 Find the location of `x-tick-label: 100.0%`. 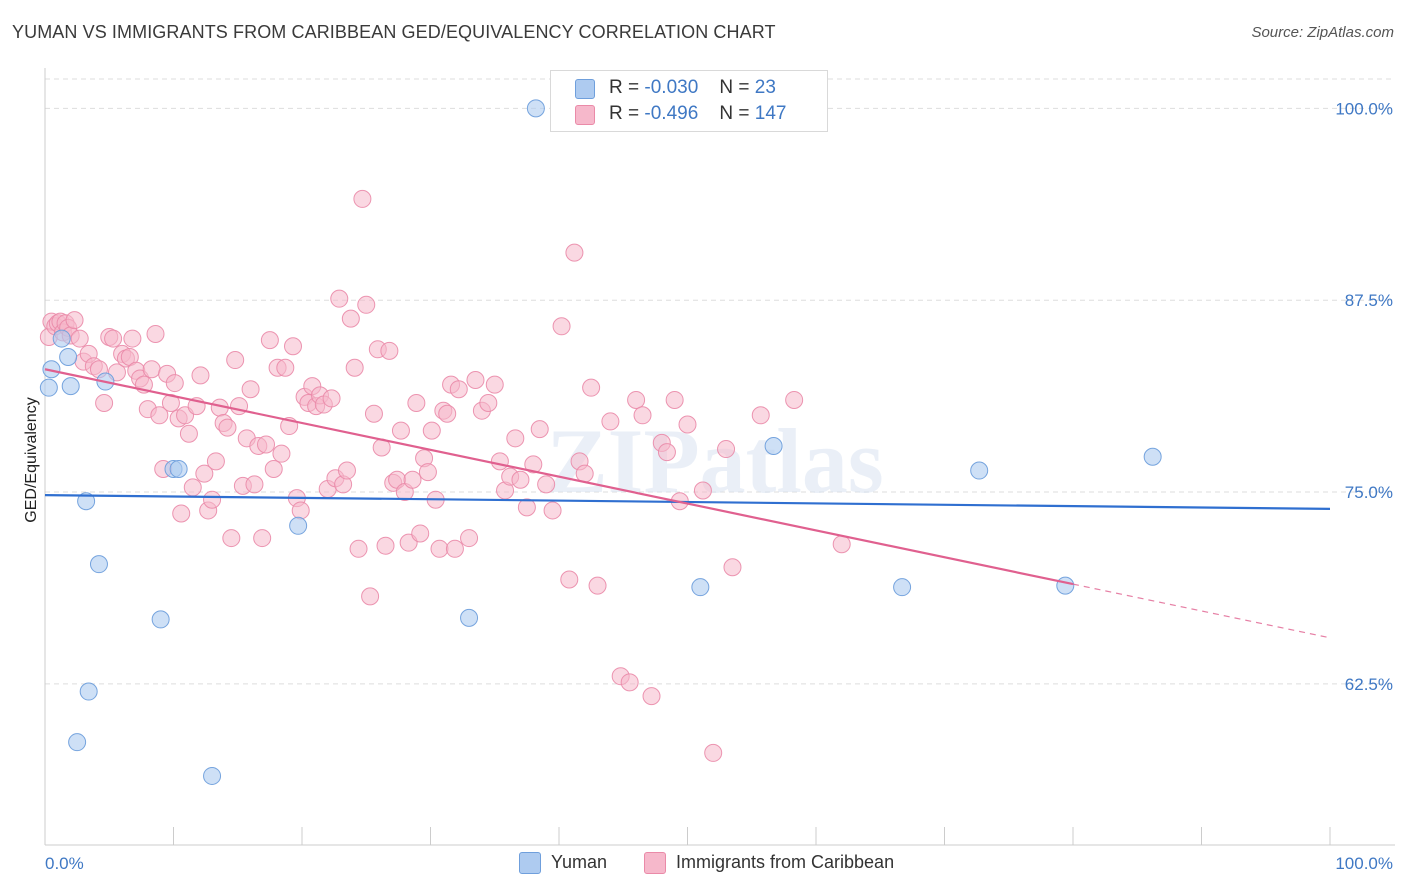

x-tick-label: 100.0% is located at coordinates (1364, 863).